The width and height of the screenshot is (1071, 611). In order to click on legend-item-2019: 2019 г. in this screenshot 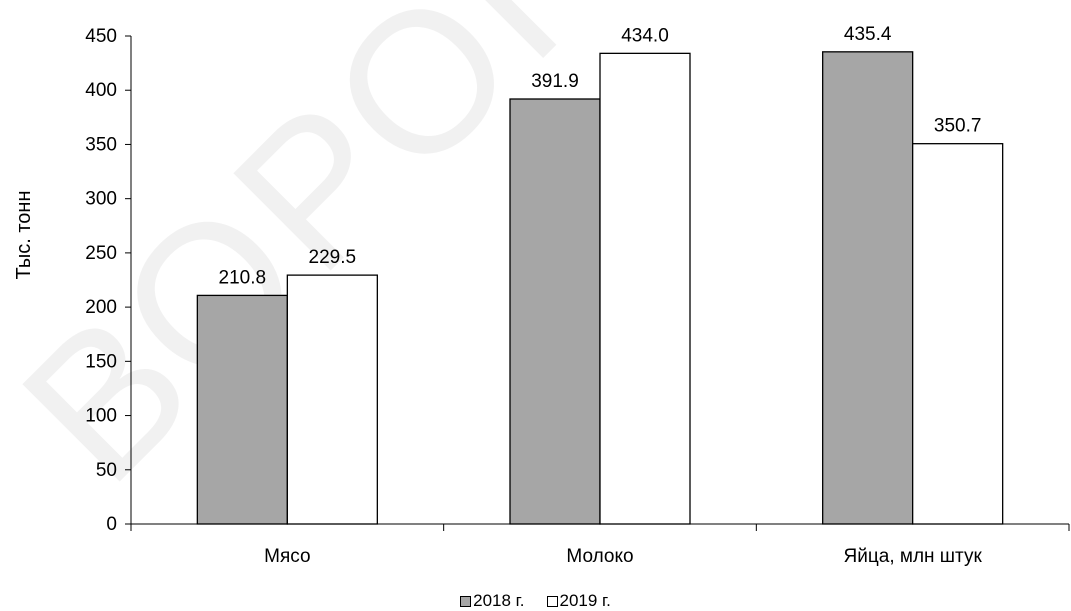, I will do `click(578, 600)`.